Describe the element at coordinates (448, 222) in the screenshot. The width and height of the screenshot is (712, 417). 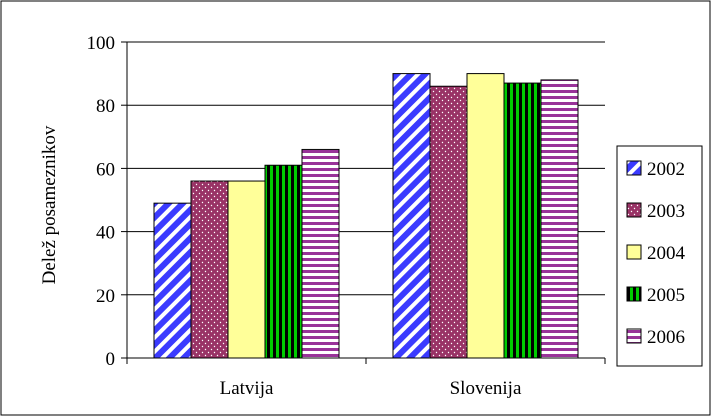
I see `bar-2003-slovenija` at that location.